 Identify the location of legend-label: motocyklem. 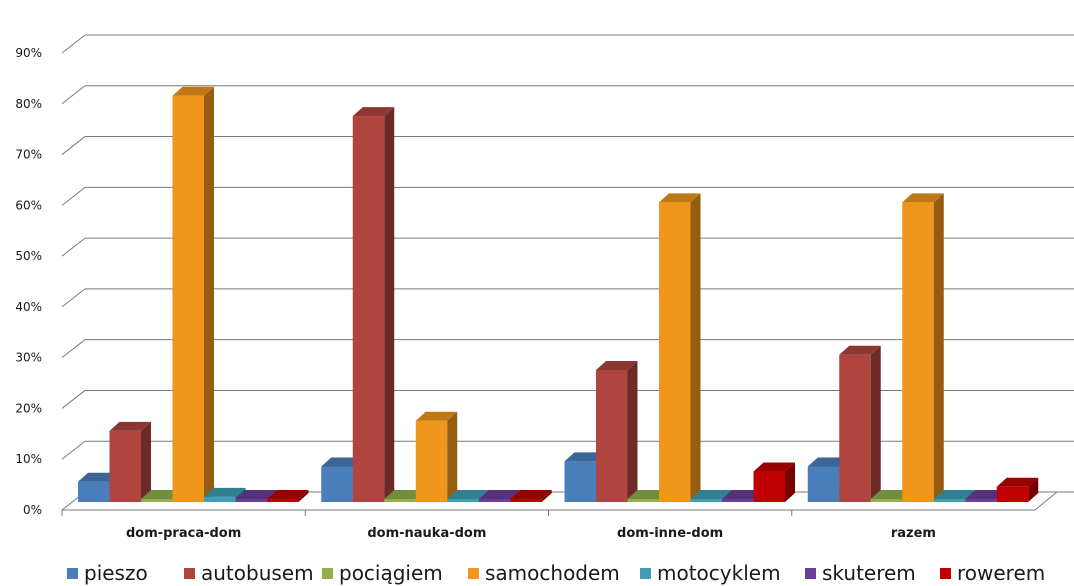
(719, 573).